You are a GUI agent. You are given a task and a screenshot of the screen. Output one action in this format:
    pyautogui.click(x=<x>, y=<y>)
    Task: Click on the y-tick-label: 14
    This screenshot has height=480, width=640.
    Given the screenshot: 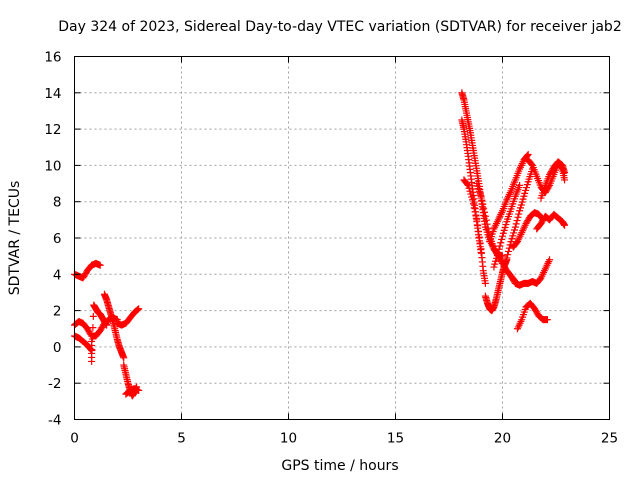 What is the action you would take?
    pyautogui.click(x=52, y=94)
    